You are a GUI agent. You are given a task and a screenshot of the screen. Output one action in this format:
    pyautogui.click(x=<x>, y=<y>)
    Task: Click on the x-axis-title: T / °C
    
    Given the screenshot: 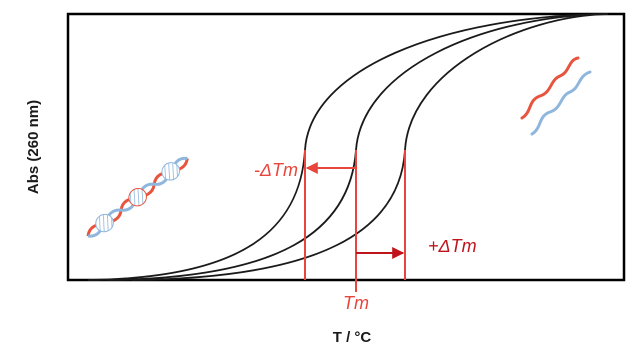 What is the action you would take?
    pyautogui.click(x=352, y=337)
    